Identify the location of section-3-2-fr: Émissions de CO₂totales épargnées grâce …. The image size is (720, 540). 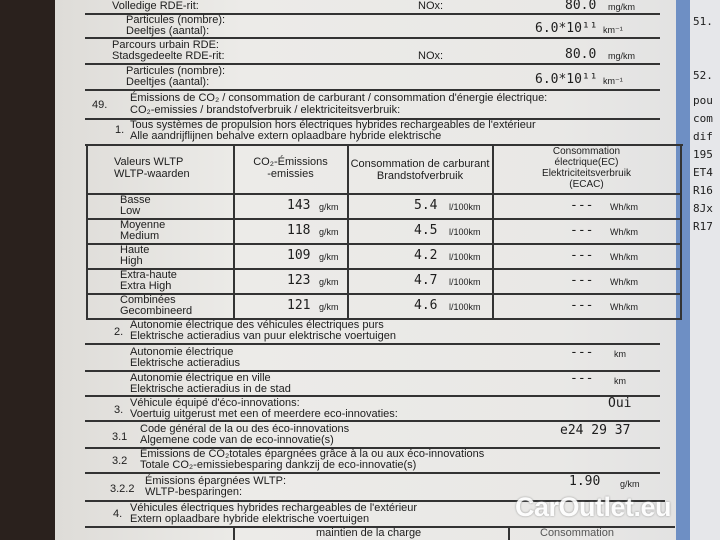
(312, 454).